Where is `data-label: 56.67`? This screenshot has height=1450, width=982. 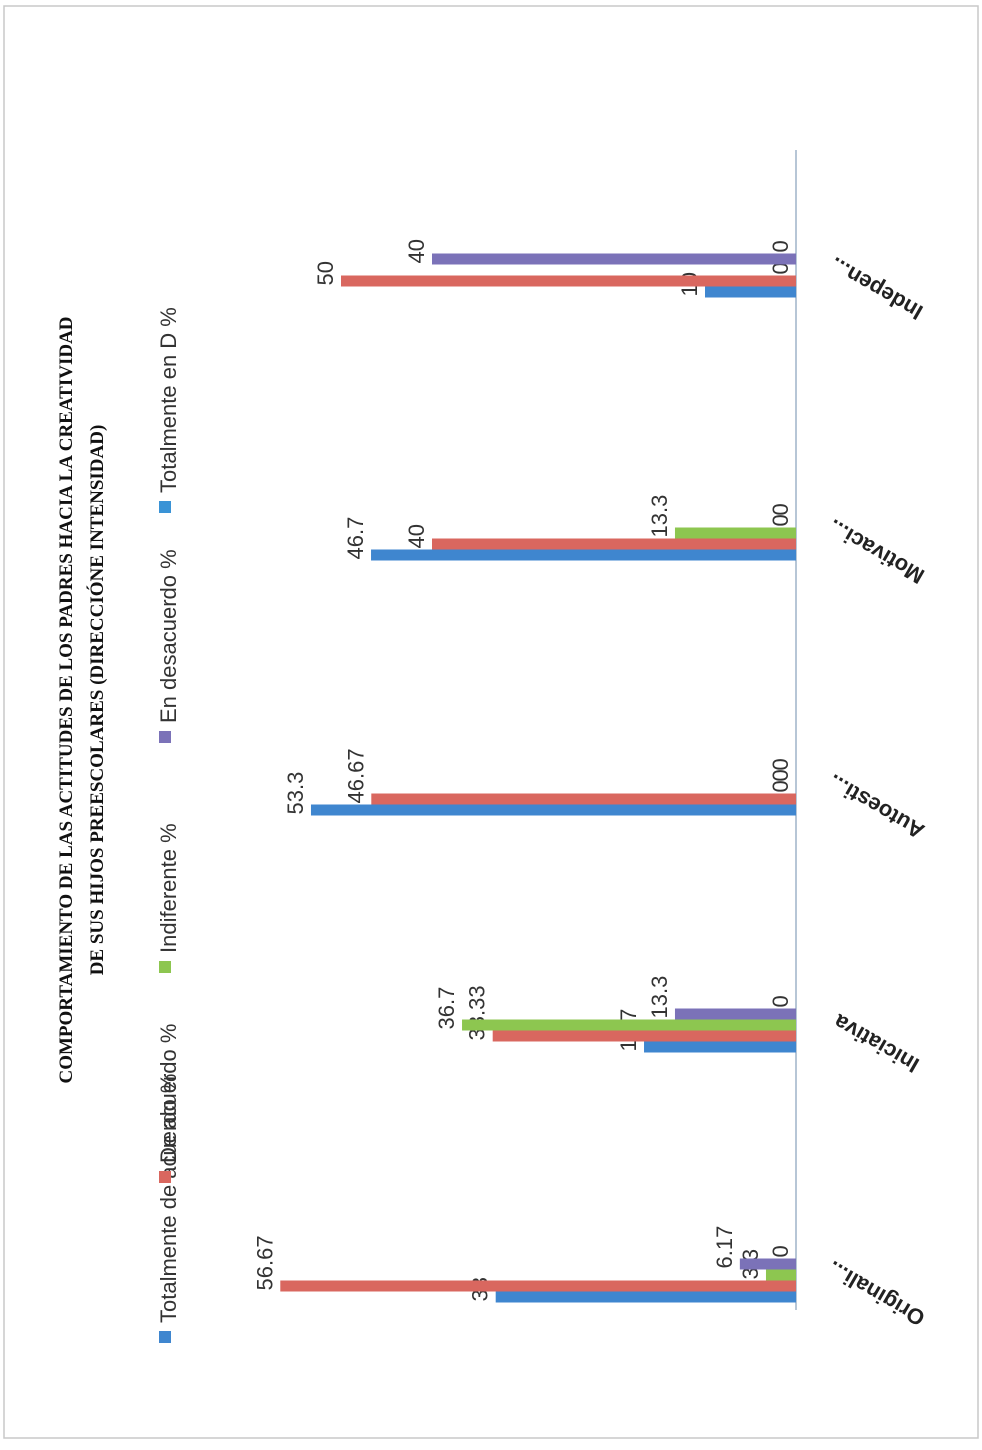
data-label: 56.67 is located at coordinates (264, 1262).